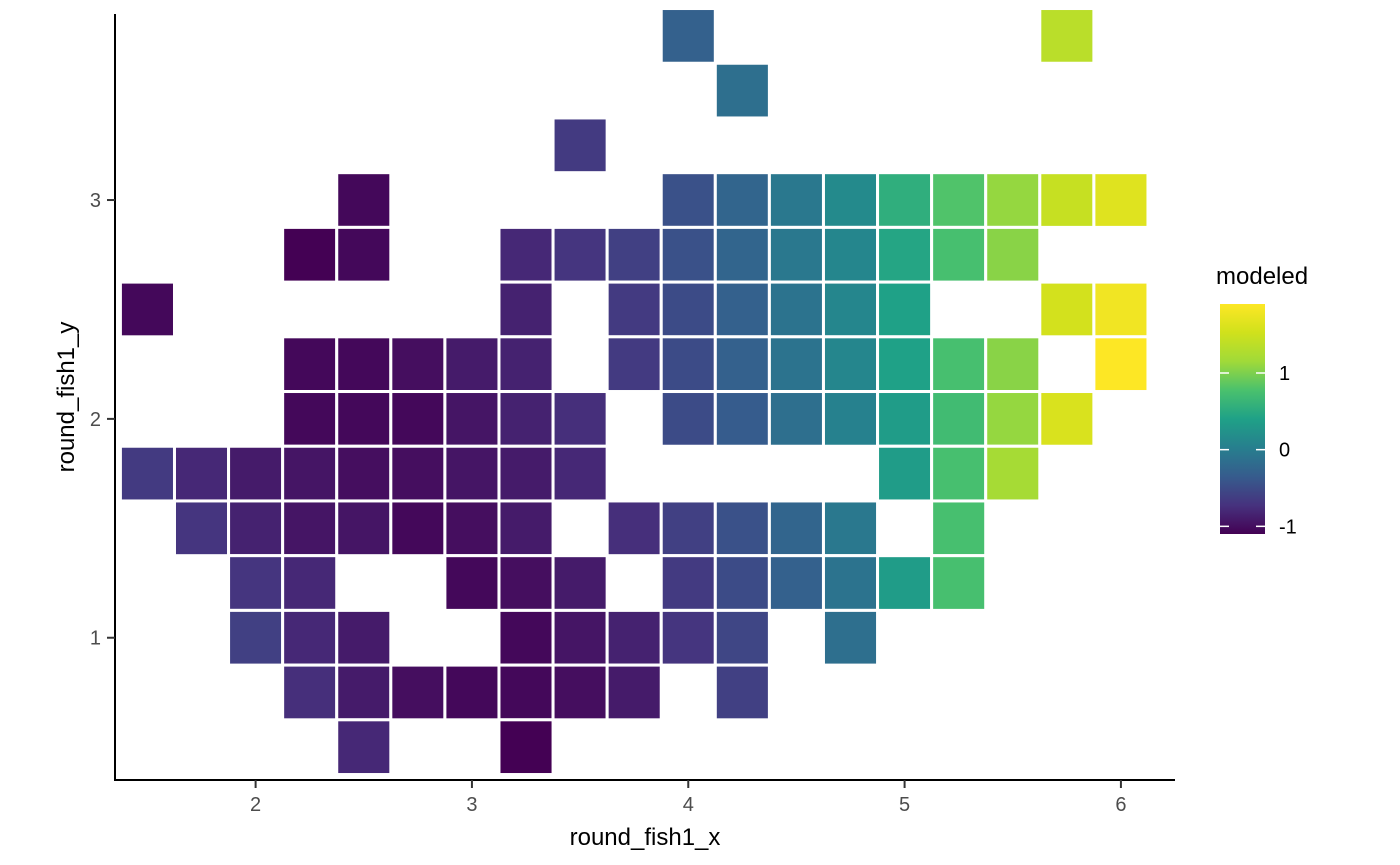 The image size is (1400, 865). What do you see at coordinates (95, 201) in the screenshot?
I see `y-tick-label: 3` at bounding box center [95, 201].